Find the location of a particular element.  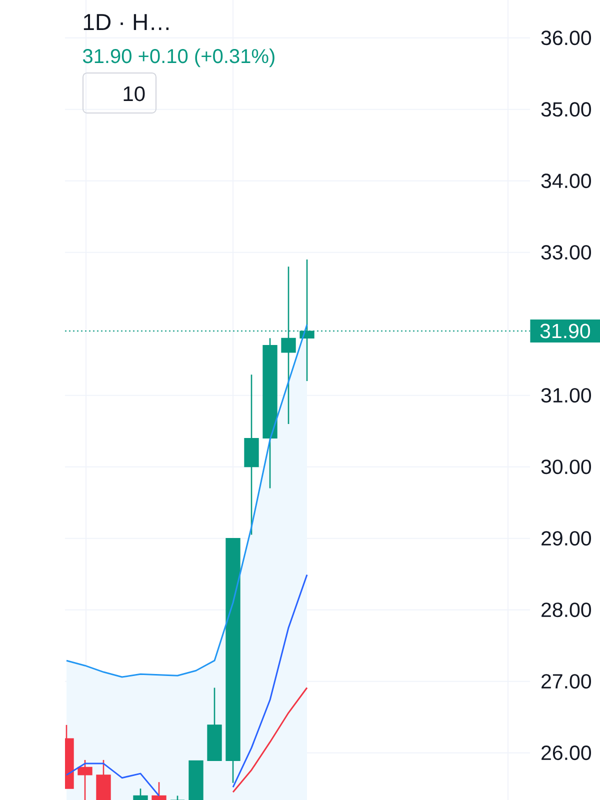

y-tick-label: 28.00 is located at coordinates (567, 610).